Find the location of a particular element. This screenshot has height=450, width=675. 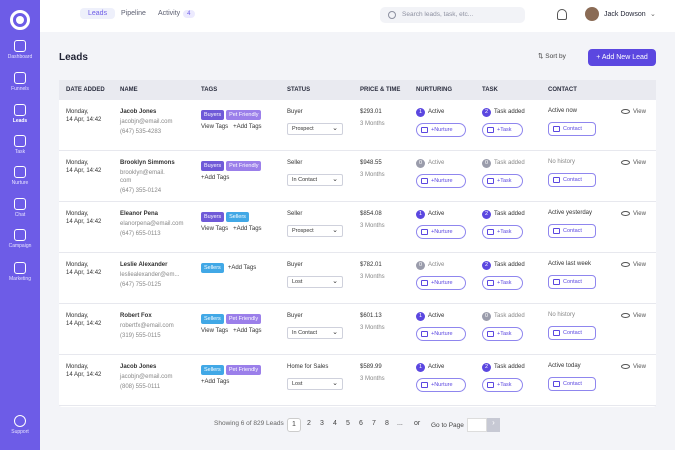

col-name: NAME is located at coordinates (129, 90).